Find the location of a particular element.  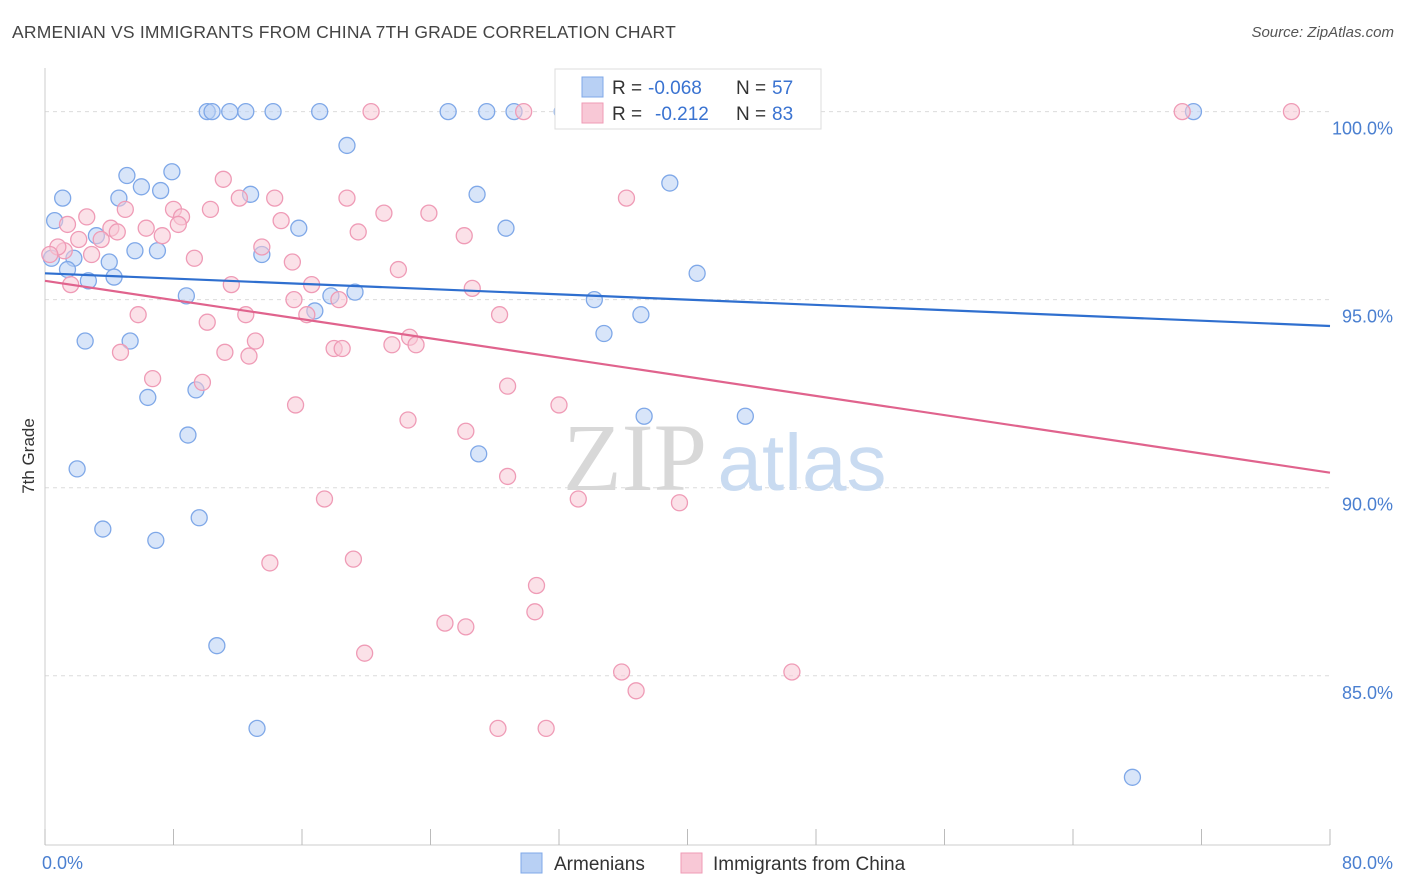

x-tick-label: 0.0% is located at coordinates (62, 863).